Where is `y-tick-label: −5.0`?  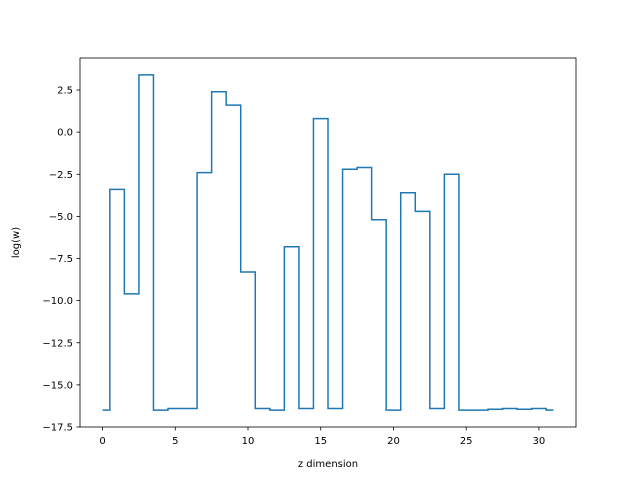
y-tick-label: −5.0 is located at coordinates (61, 217).